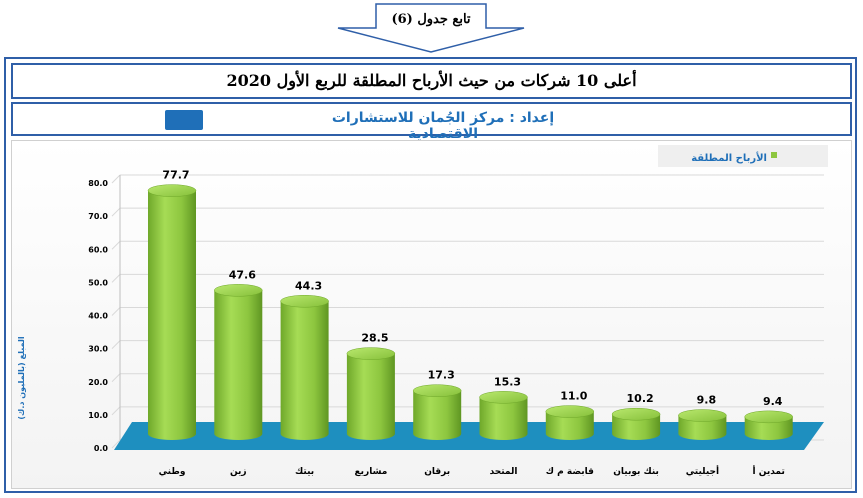  I want to click on legend: الأرباح المطلقة, so click(743, 156).